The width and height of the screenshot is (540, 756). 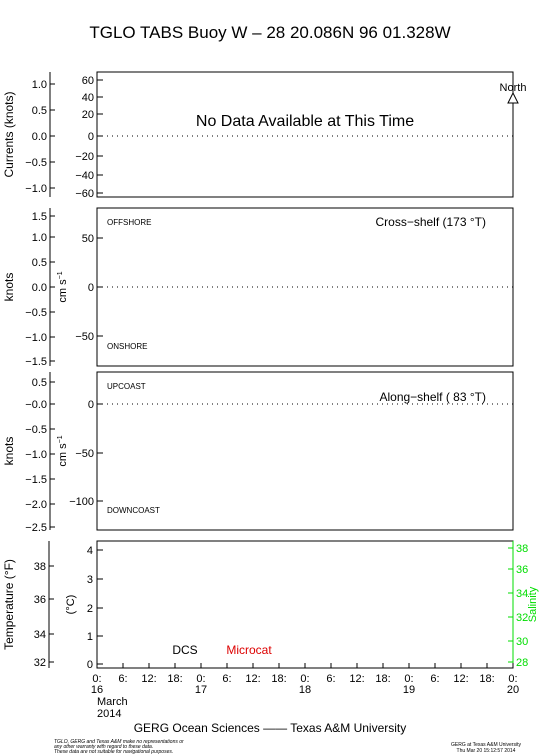 I want to click on top-direction-label: UPCOAST, so click(x=126, y=386).